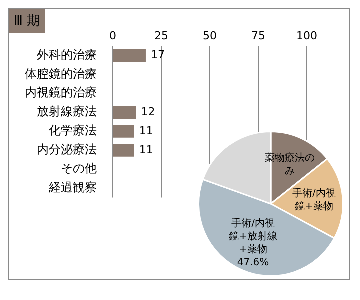 Image resolution: width=360 pixels, height=300 pixels. What do you see at coordinates (148, 111) in the screenshot?
I see `data-label: 12` at bounding box center [148, 111].